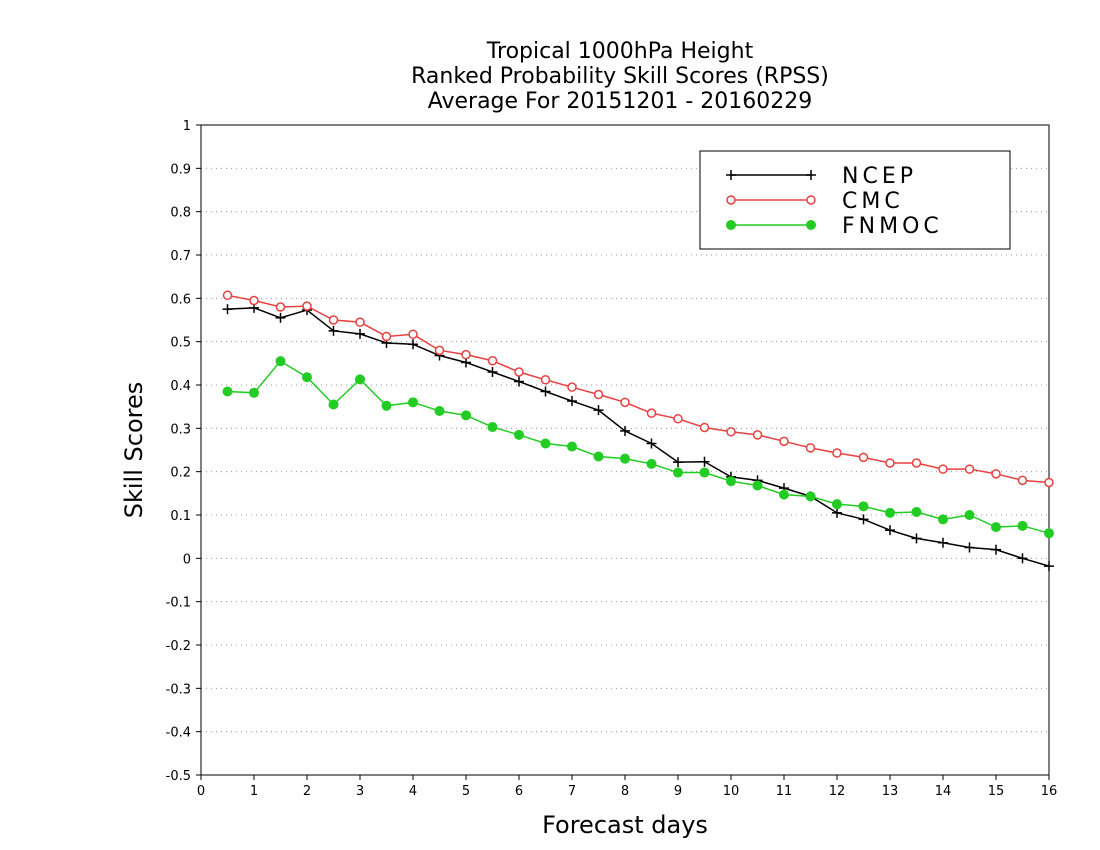 This screenshot has height=850, width=1100. I want to click on y-tick-label: -0.5, so click(178, 776).